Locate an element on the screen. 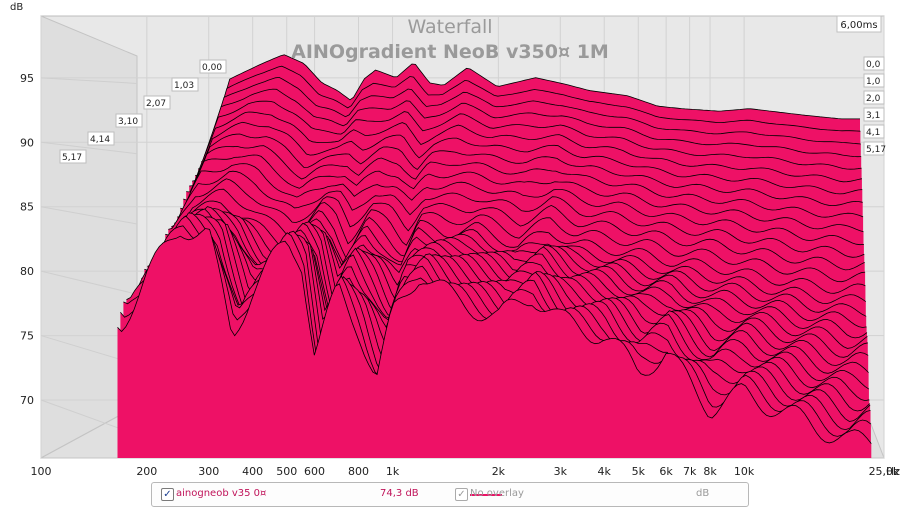 This screenshot has width=900, height=509. x-tick-label: 300 is located at coordinates (208, 471).